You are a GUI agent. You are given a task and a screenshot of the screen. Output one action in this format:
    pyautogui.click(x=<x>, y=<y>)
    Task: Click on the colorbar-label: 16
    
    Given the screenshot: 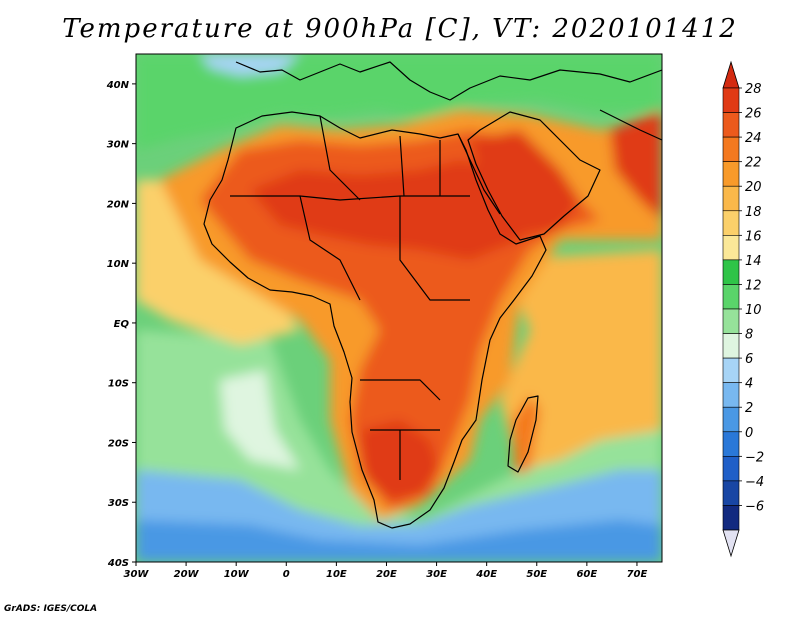 What is the action you would take?
    pyautogui.click(x=753, y=236)
    